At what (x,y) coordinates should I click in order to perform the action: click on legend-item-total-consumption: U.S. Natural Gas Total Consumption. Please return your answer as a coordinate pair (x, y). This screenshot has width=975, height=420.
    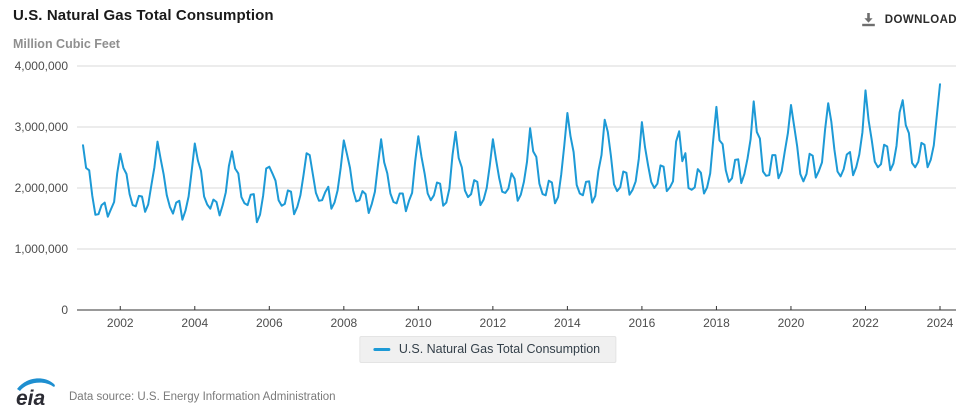
    Looking at the image, I should click on (487, 349).